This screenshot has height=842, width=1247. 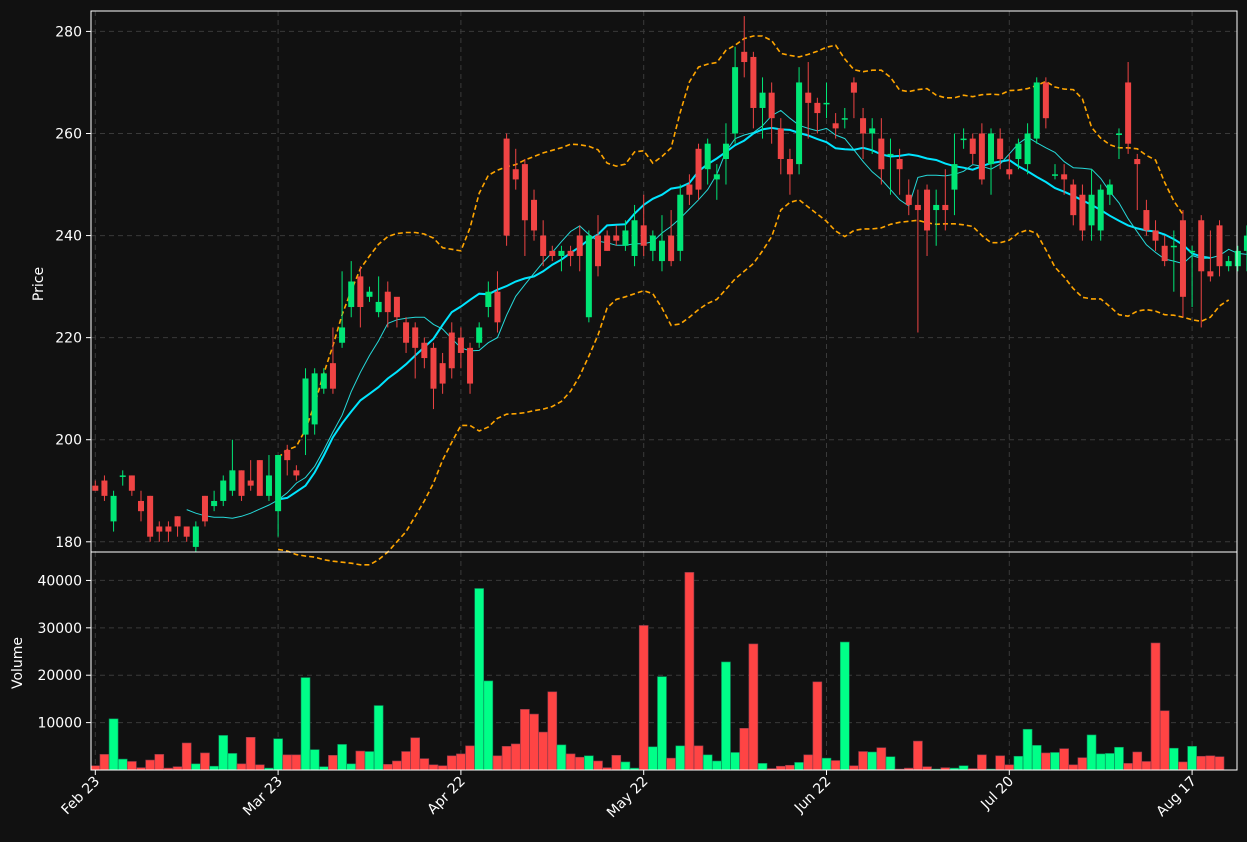 I want to click on volume-axis-label: Volume, so click(x=18, y=663).